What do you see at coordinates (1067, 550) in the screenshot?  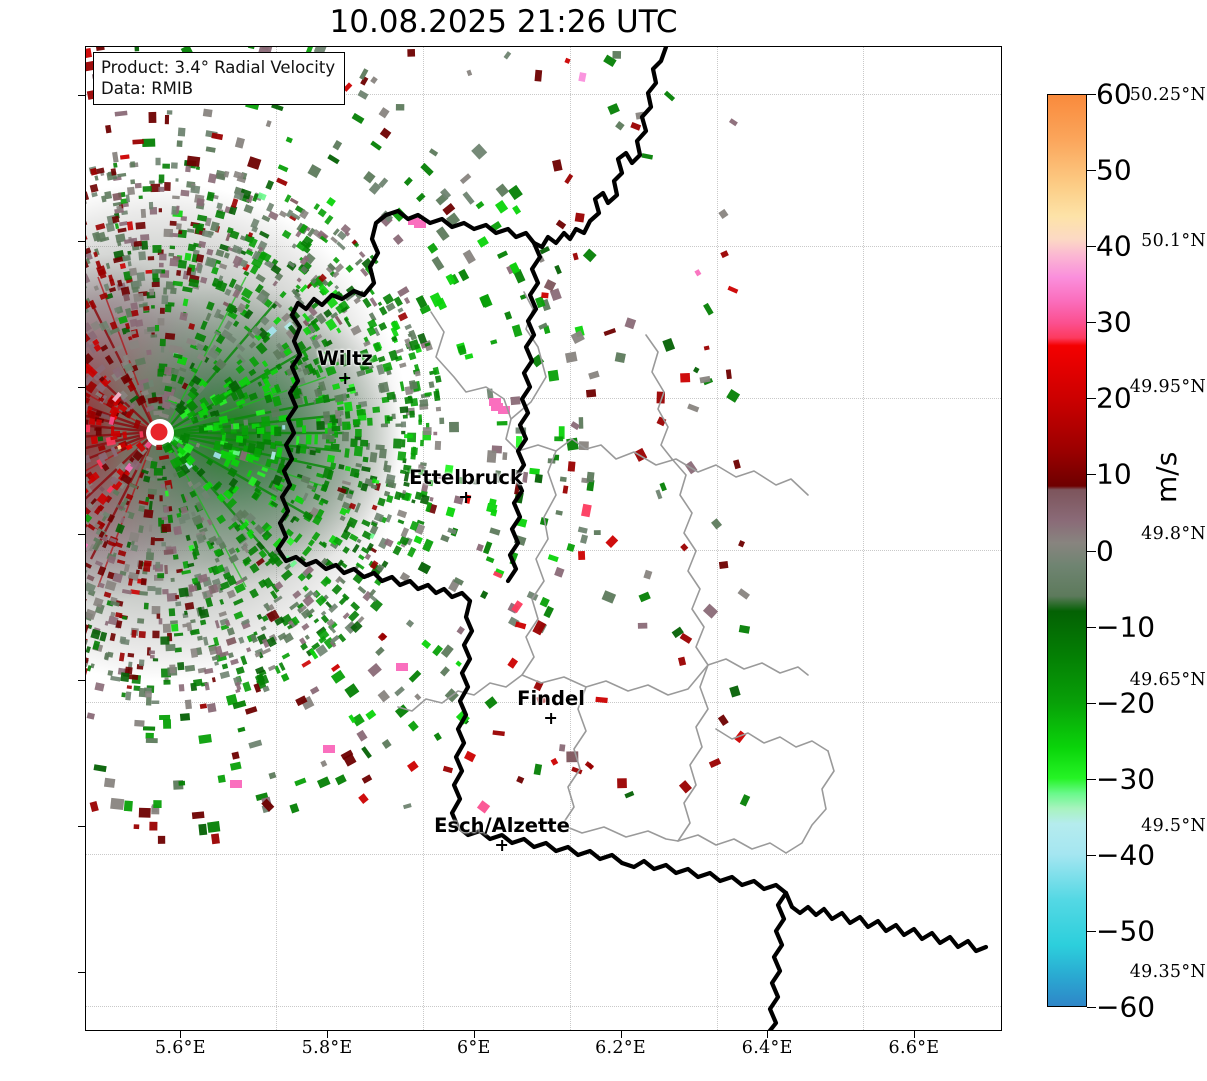 I see `velocity-colorbar` at bounding box center [1067, 550].